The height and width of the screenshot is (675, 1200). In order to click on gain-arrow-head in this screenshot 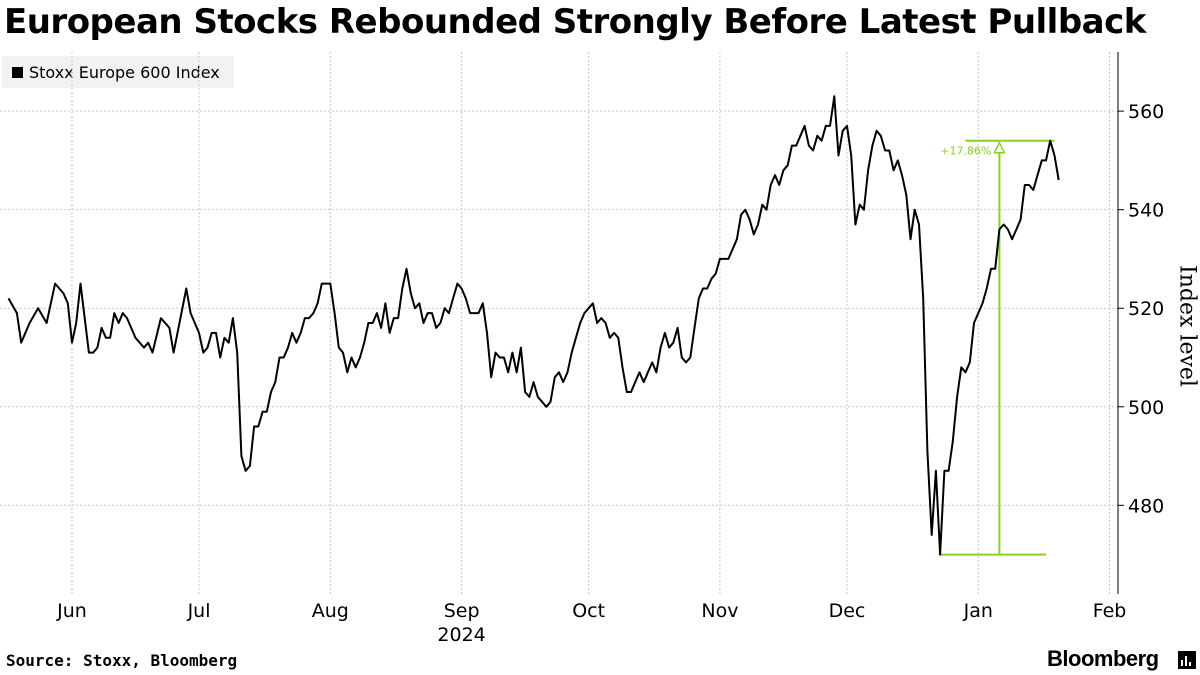, I will do `click(999, 147)`.